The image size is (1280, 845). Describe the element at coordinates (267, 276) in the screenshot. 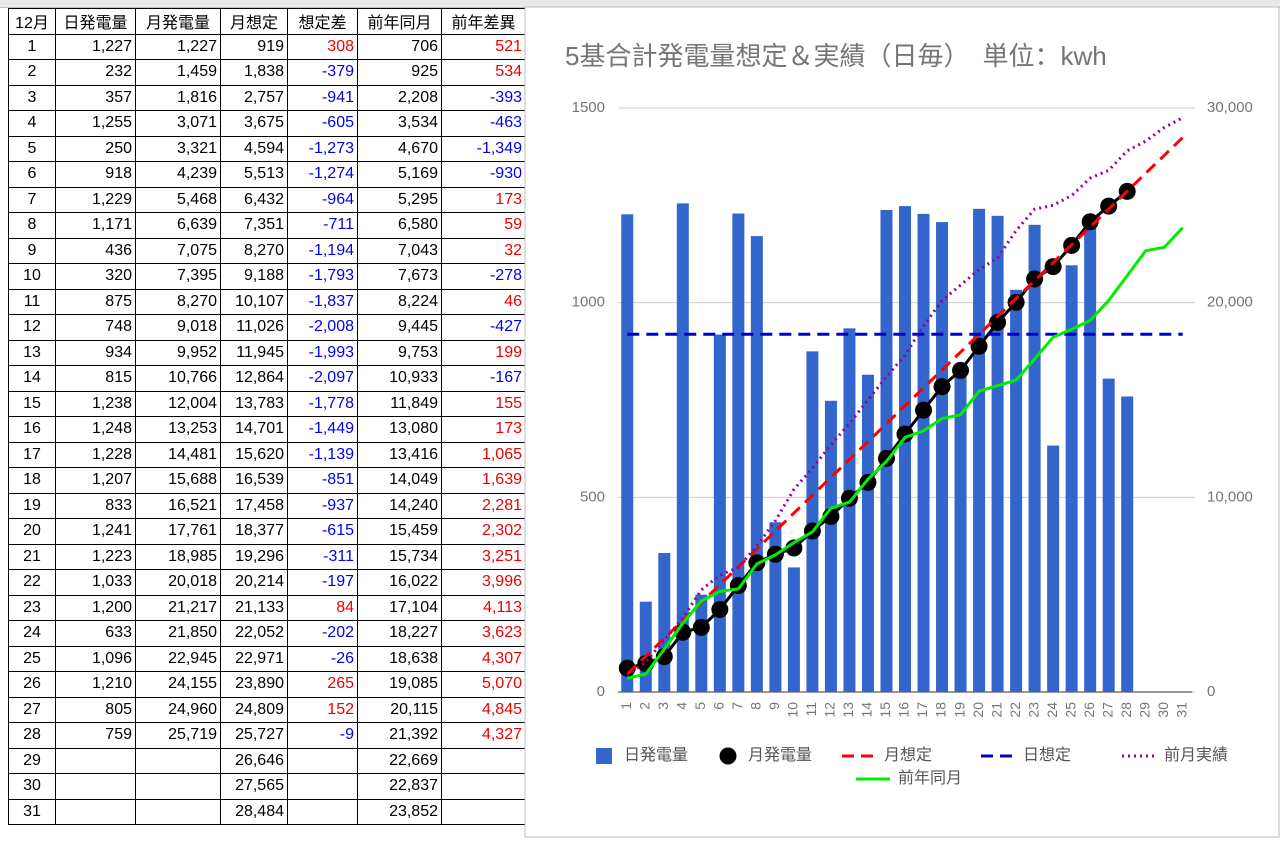

I see `table-row: 10 320 7,395 9,188 -1,793 7,673 -278` at that location.